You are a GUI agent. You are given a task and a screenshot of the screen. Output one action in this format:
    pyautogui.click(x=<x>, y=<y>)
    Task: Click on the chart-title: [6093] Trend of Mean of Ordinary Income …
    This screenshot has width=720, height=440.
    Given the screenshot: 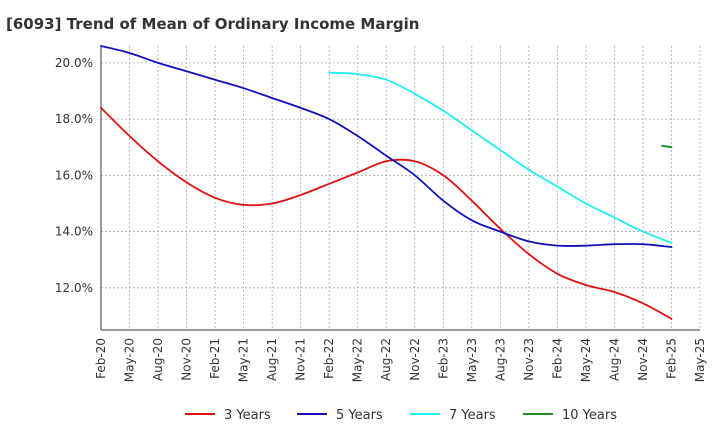 What is the action you would take?
    pyautogui.click(x=213, y=24)
    